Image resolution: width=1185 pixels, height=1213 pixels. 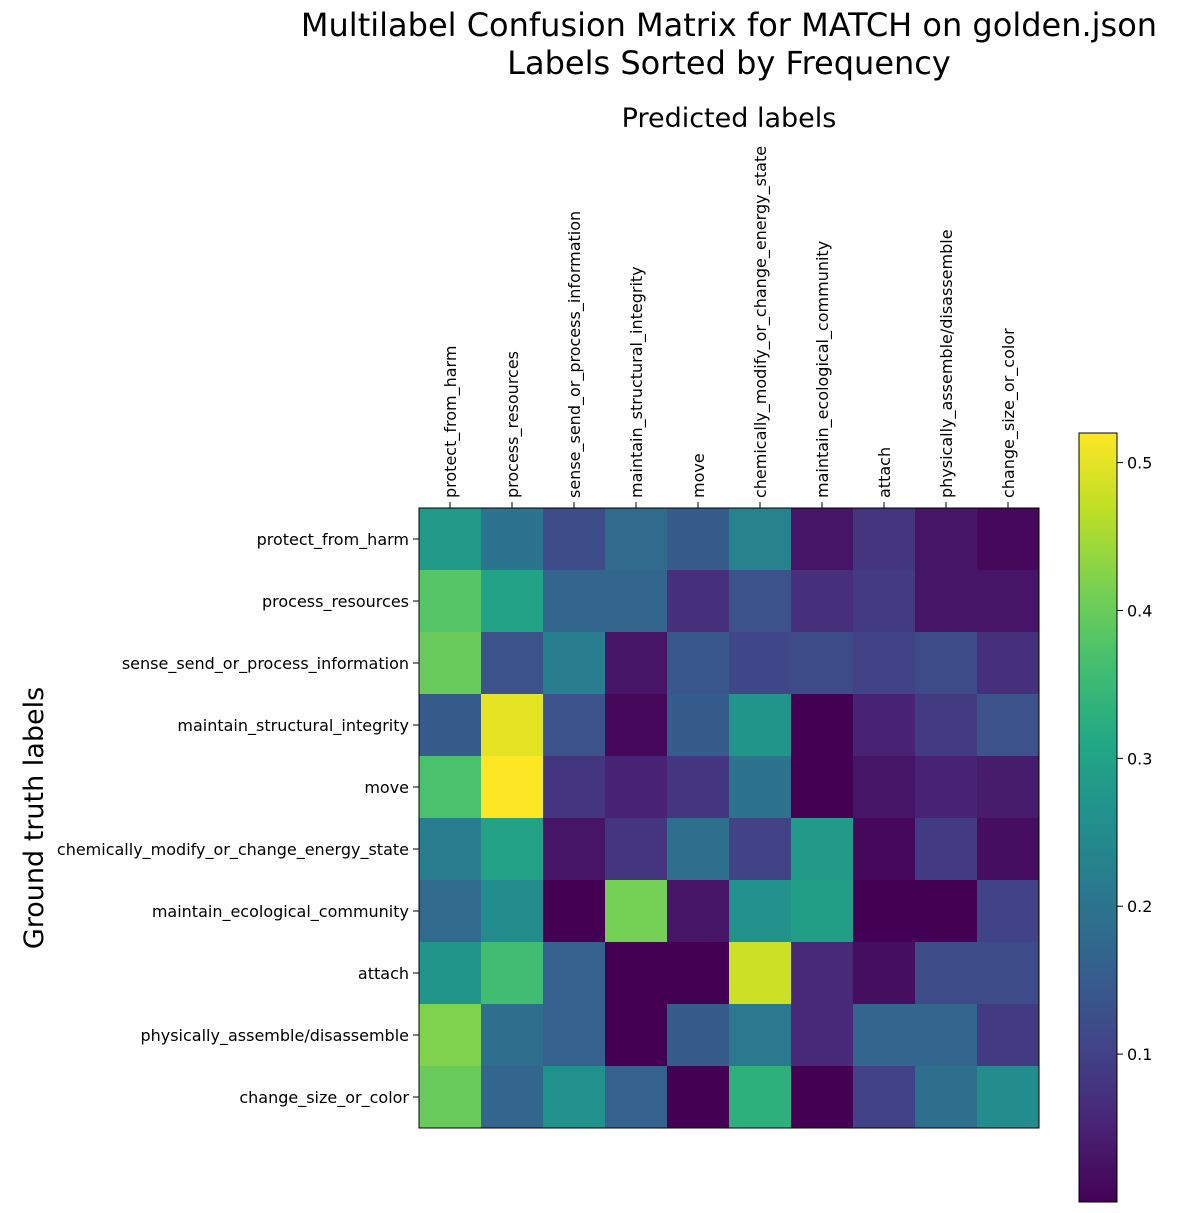 I want to click on colorbar-tick-label: 0.1, so click(x=1139, y=1054).